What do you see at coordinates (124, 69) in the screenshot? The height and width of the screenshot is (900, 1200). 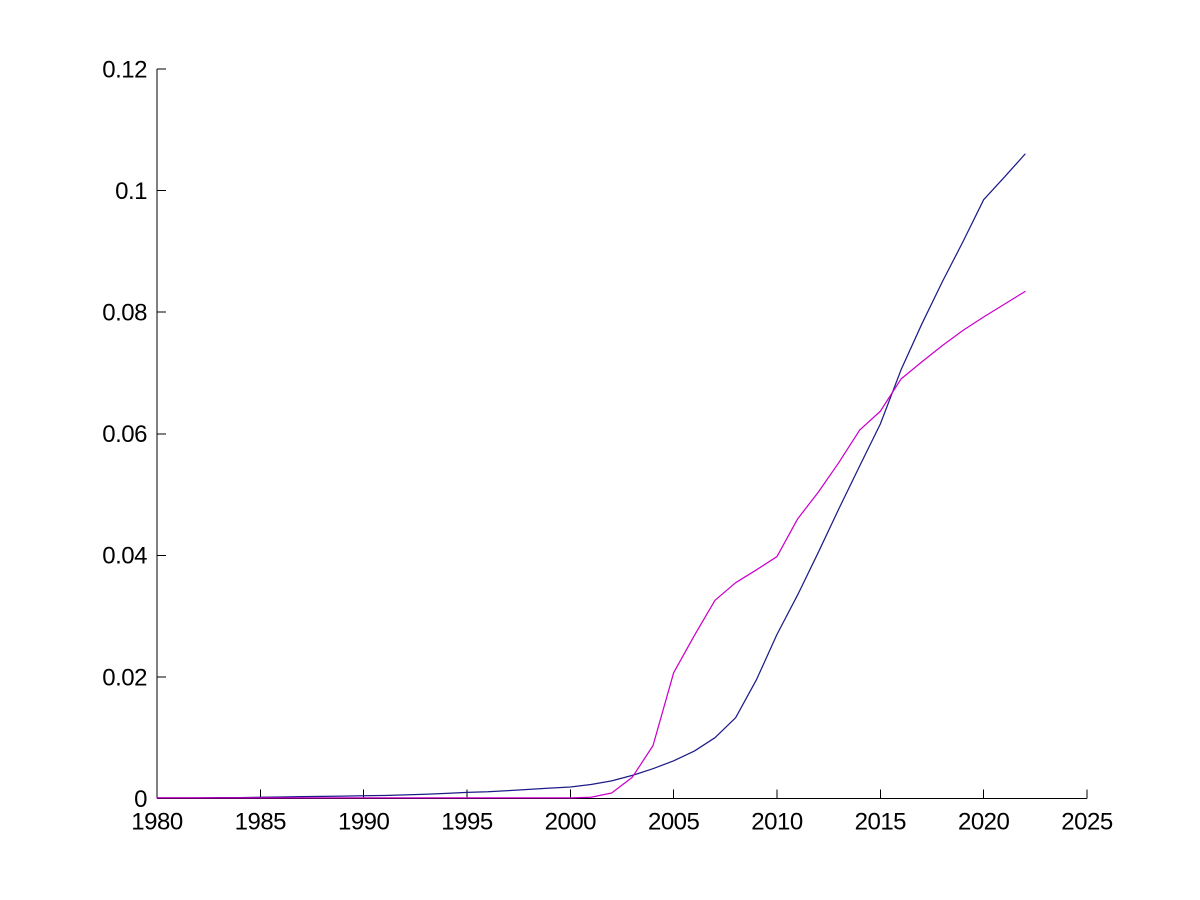 I see `y-tick-label: 0.12` at bounding box center [124, 69].